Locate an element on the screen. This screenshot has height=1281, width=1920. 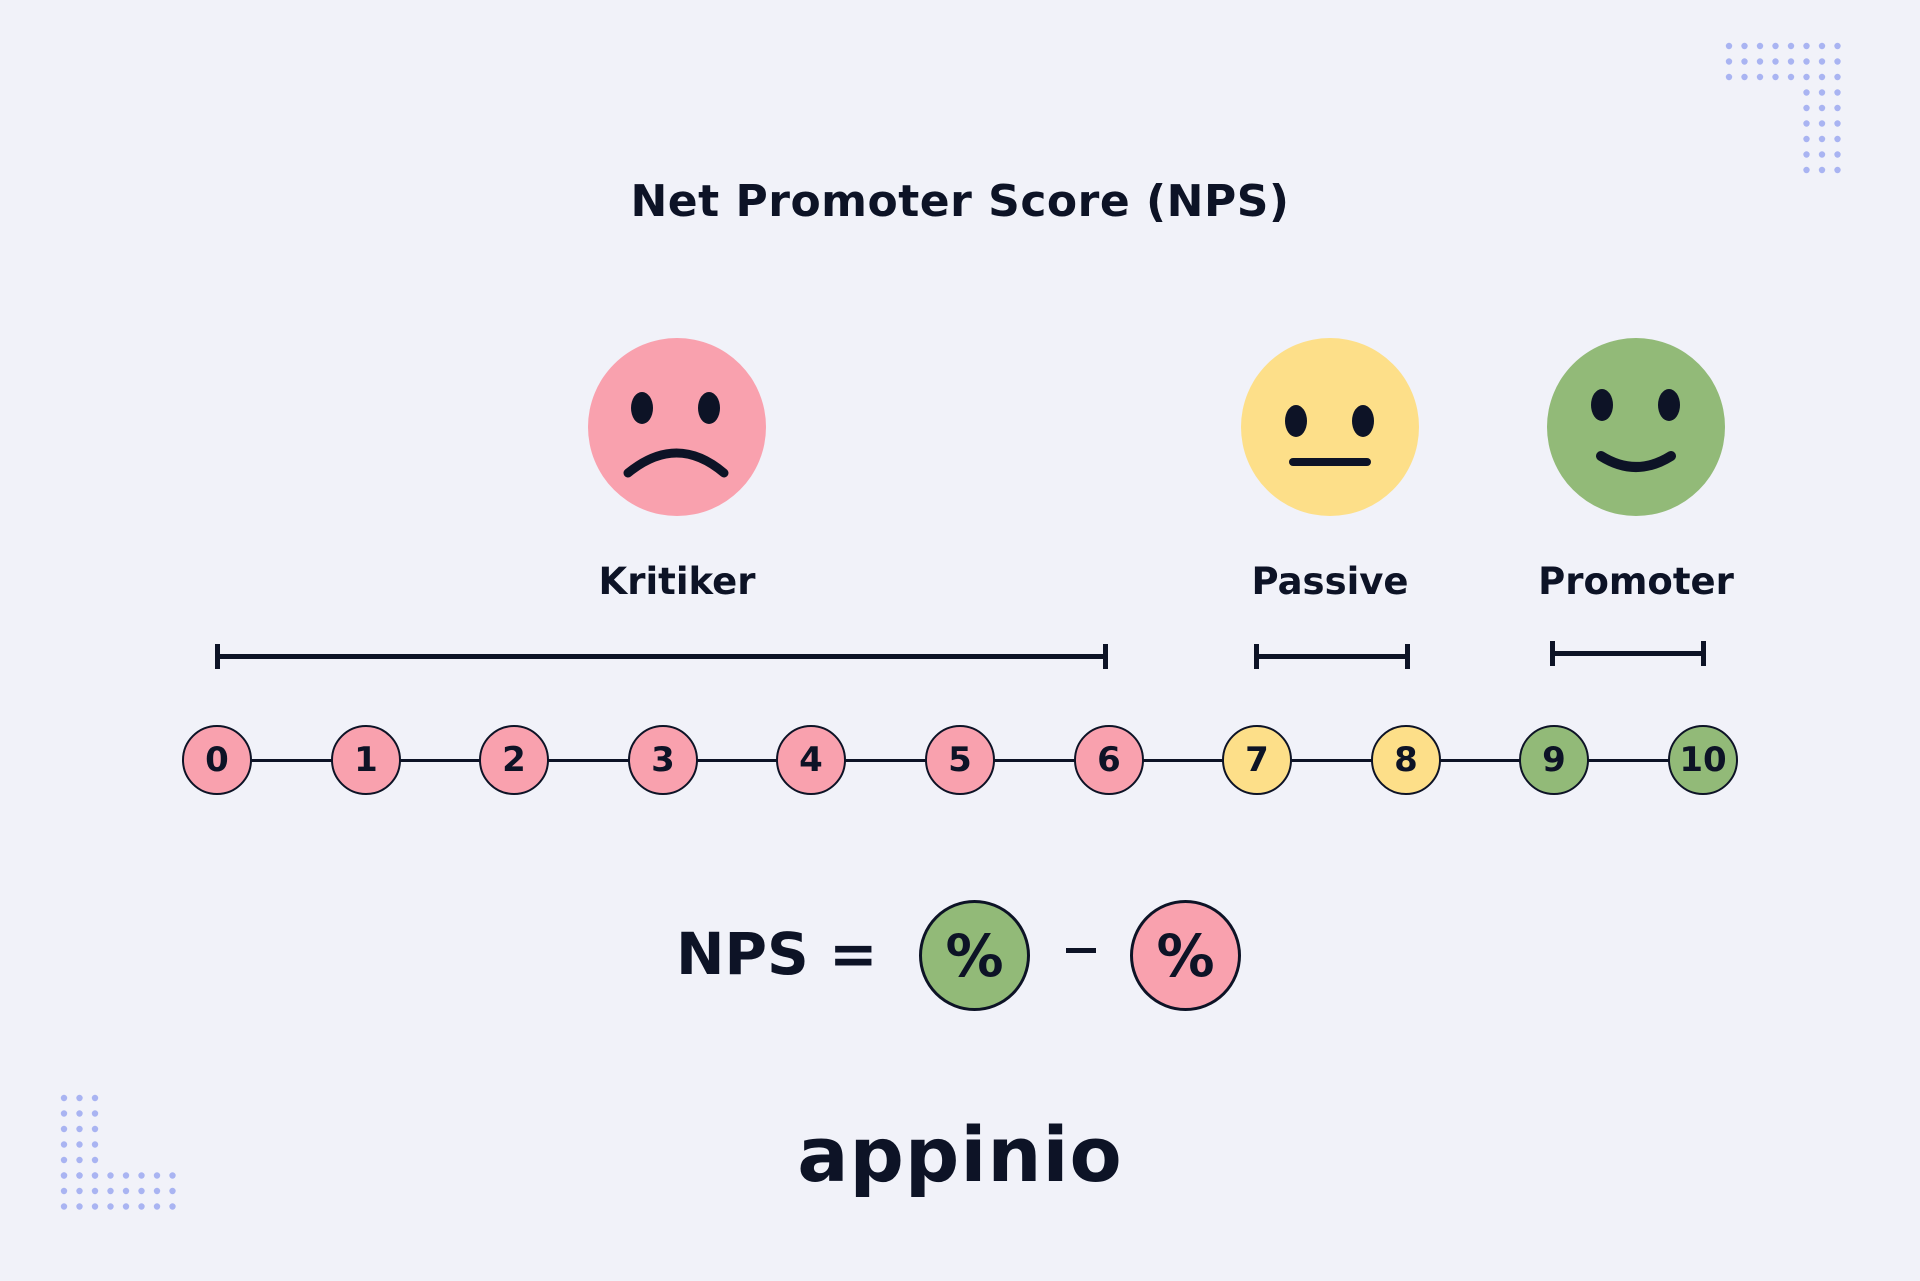
score-5: 5 is located at coordinates (960, 760).